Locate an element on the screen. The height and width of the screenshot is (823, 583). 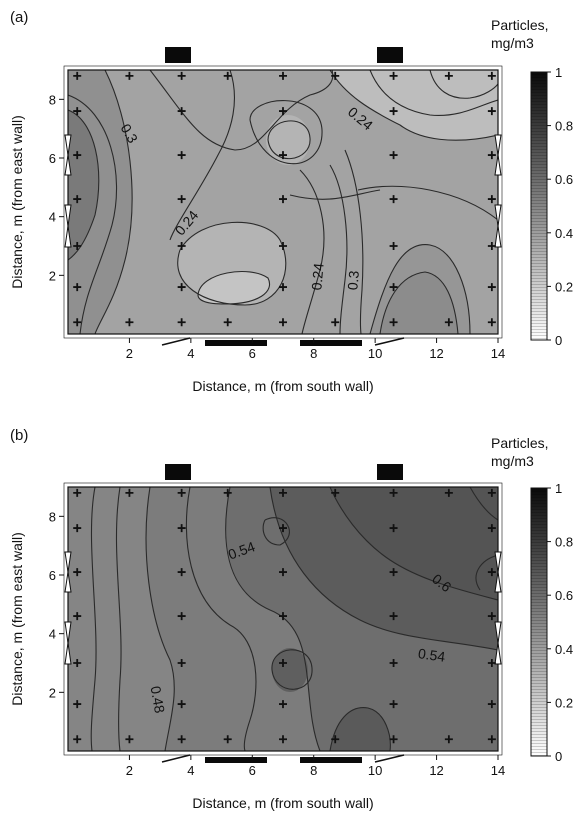
panel-a-label: (a) is located at coordinates (19, 17).